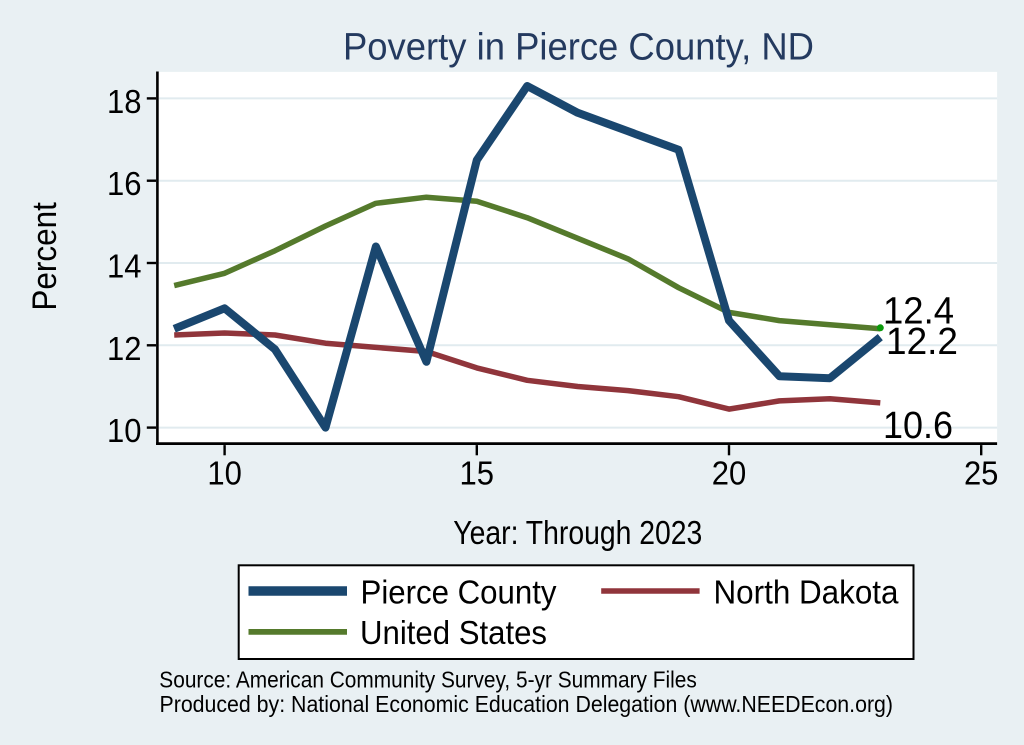  Describe the element at coordinates (124, 348) in the screenshot. I see `svg-text: 12` at that location.